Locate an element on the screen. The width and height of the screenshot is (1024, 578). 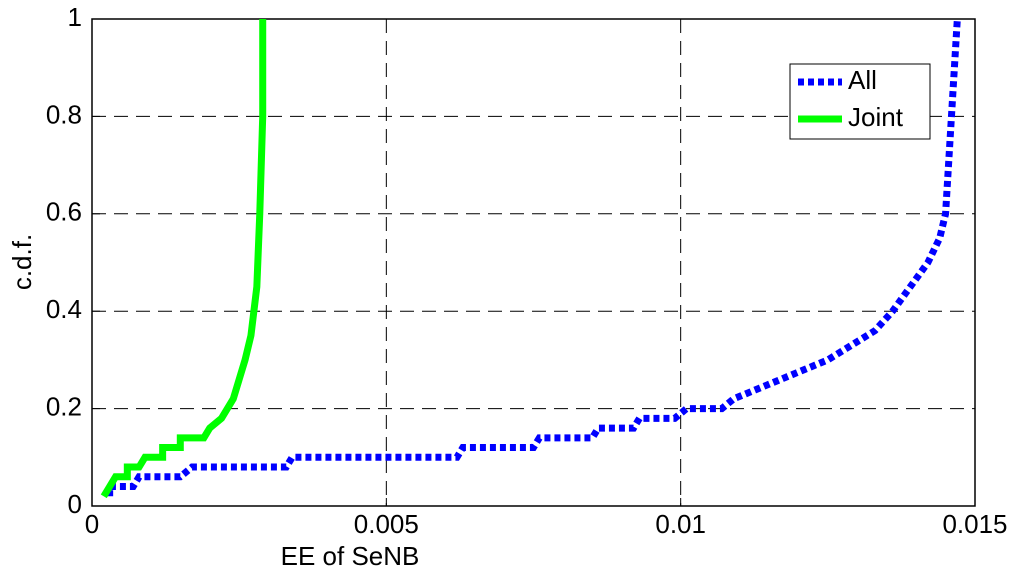
x-tick-label: 0.01 is located at coordinates (680, 524).